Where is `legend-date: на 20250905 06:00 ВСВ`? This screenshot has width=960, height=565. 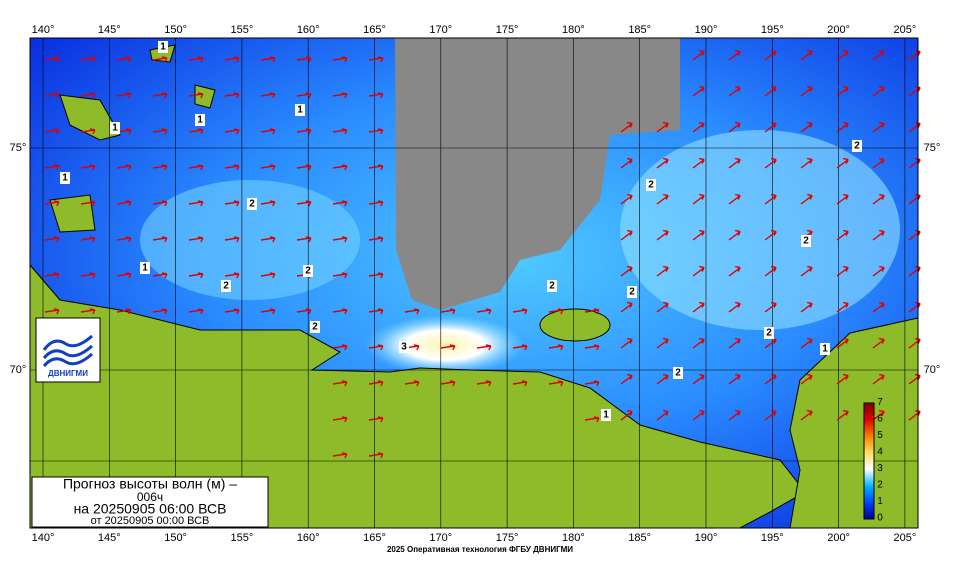 legend-date: на 20250905 06:00 ВСВ is located at coordinates (150, 509).